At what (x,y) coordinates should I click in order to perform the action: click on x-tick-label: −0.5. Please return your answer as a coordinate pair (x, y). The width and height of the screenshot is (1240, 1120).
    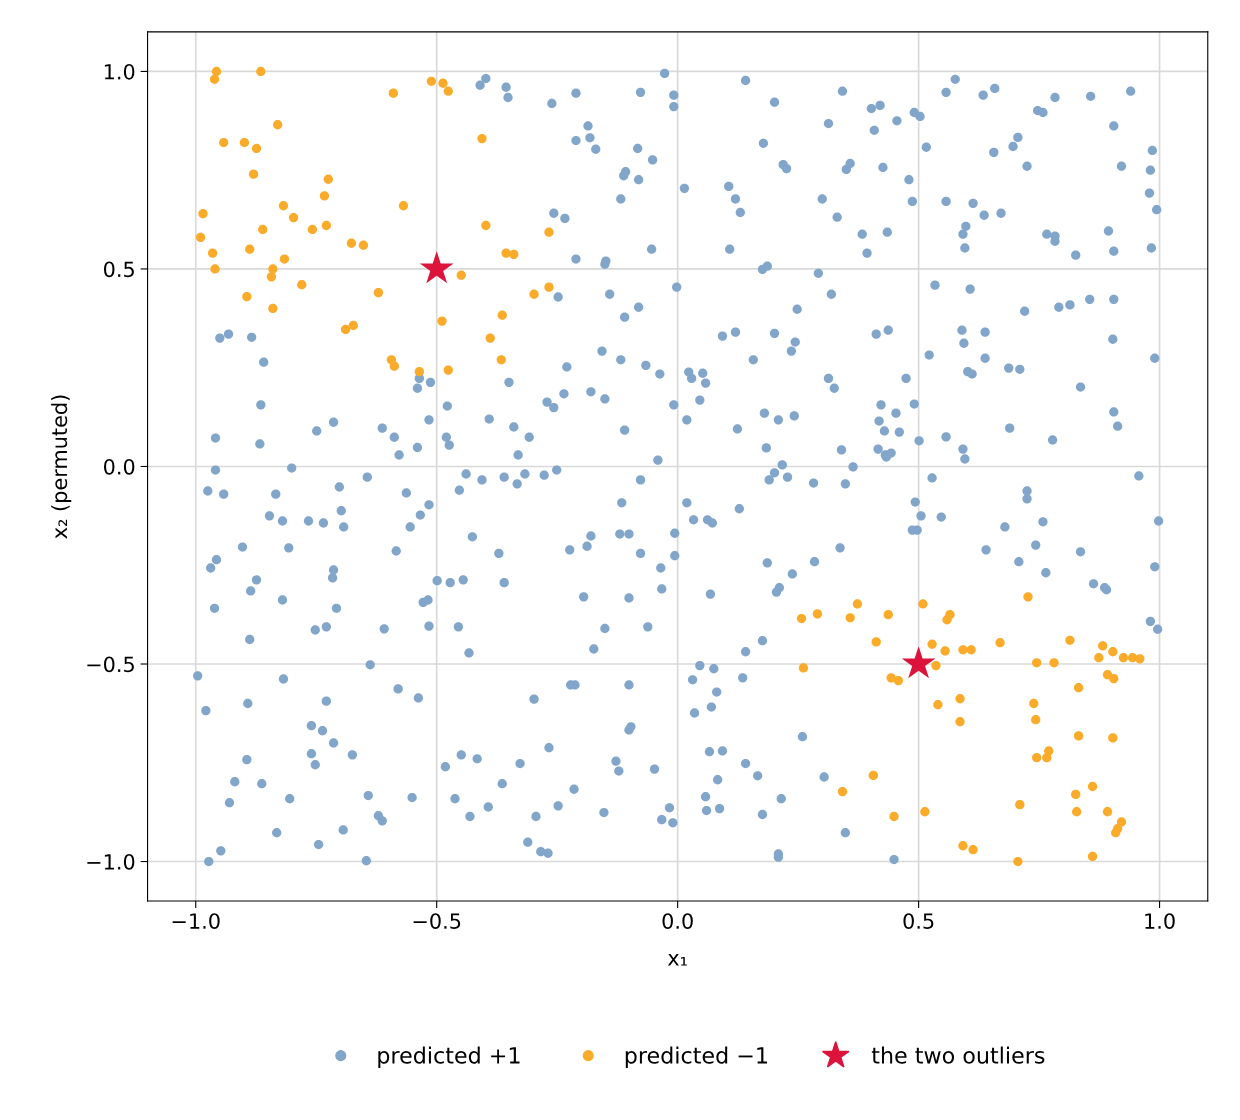
    Looking at the image, I should click on (437, 921).